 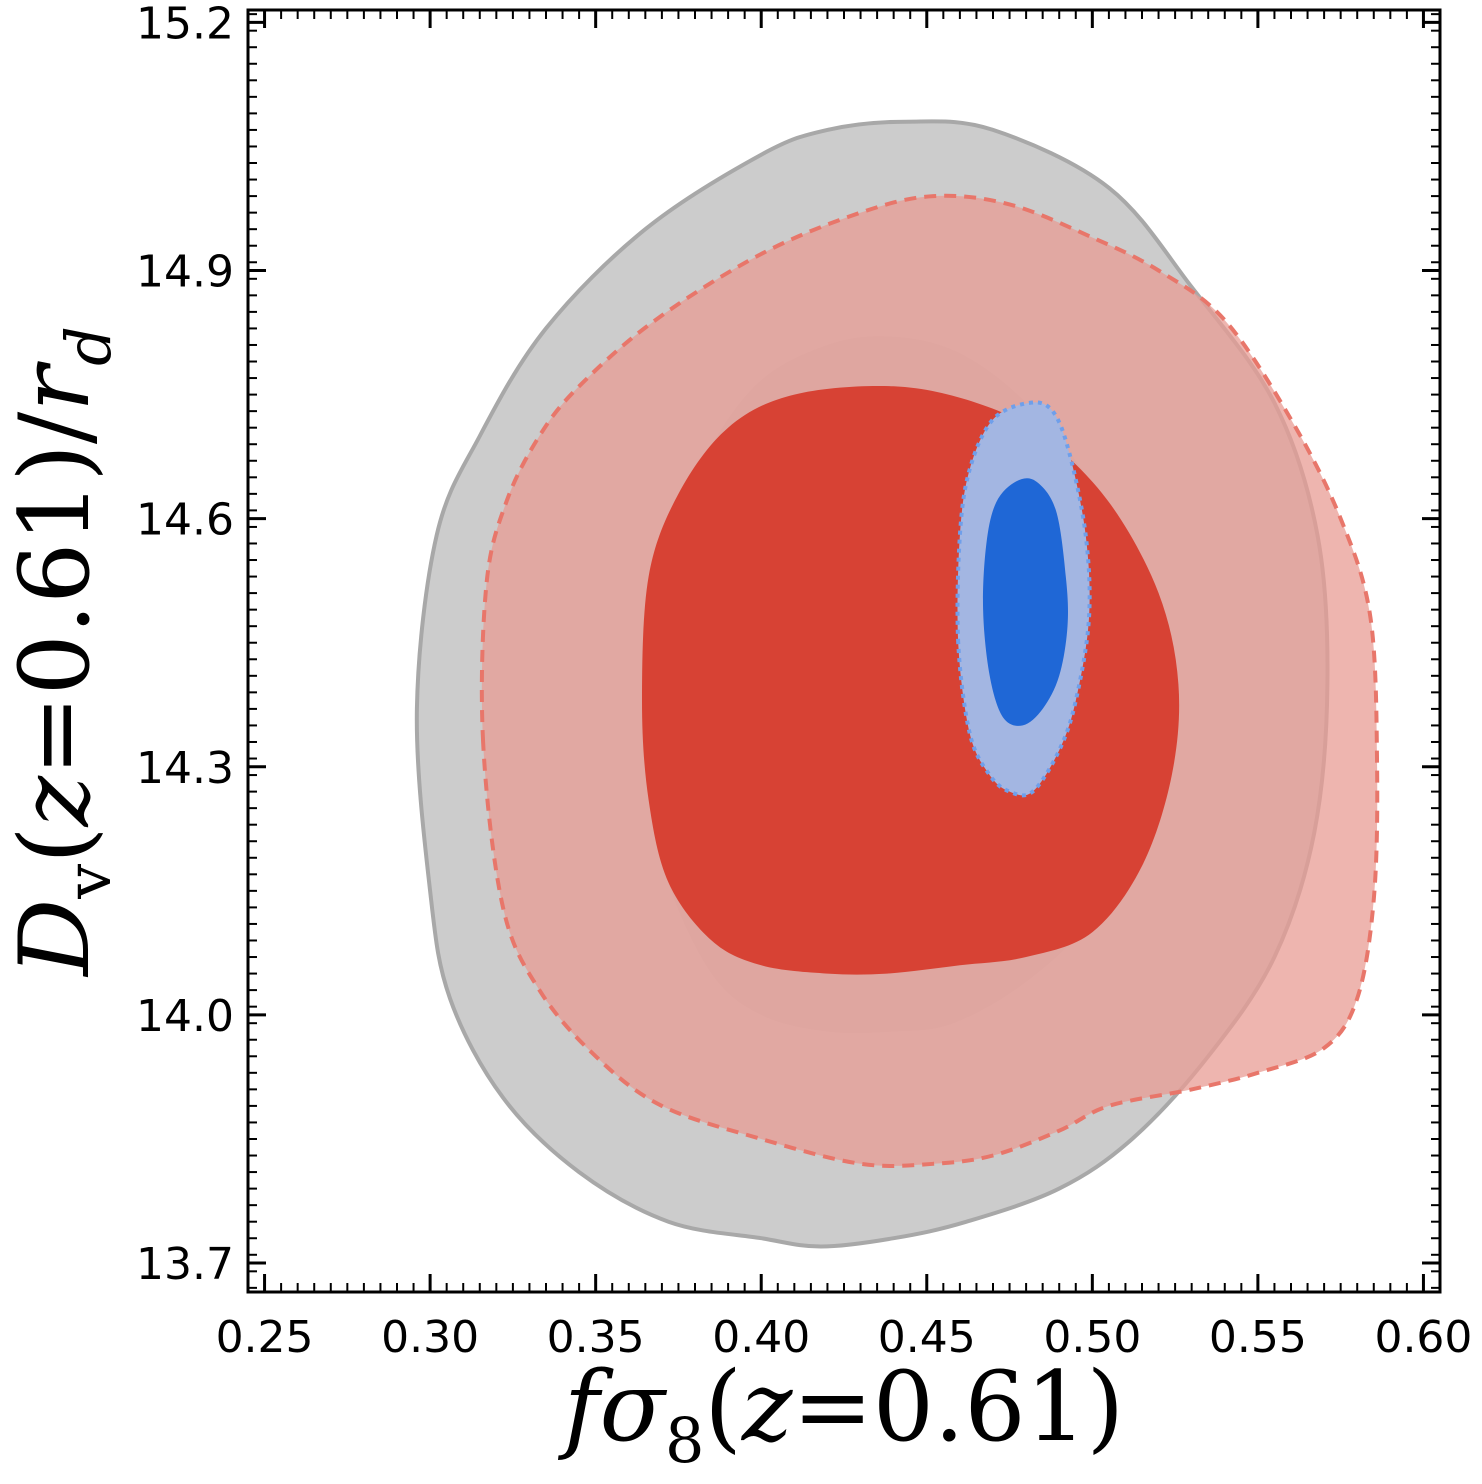 I want to click on x-tick-label: 0.50, so click(x=1092, y=1337).